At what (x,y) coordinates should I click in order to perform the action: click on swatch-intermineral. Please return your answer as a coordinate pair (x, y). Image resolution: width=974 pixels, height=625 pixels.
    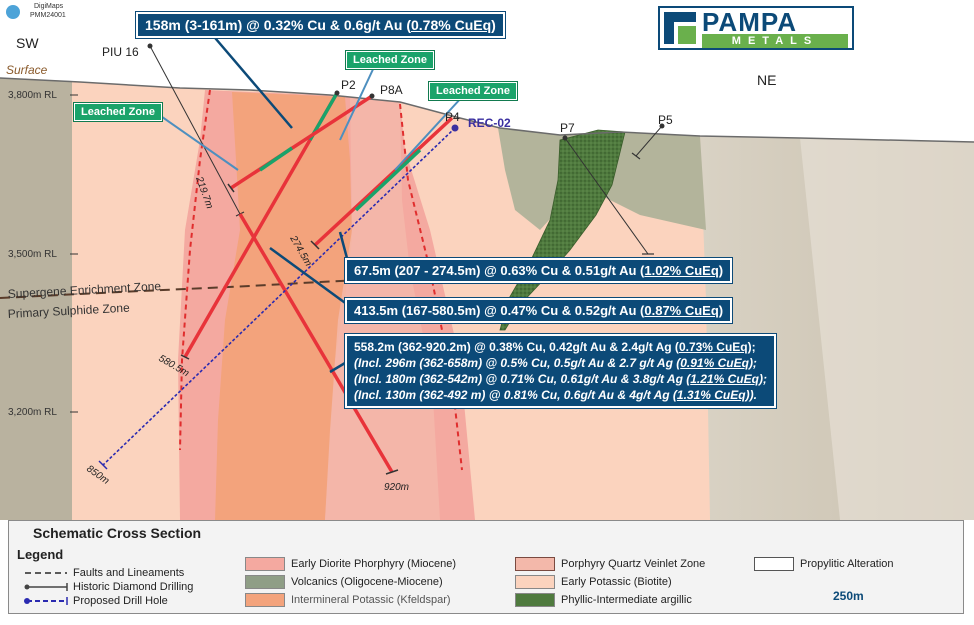
    Looking at the image, I should click on (265, 600).